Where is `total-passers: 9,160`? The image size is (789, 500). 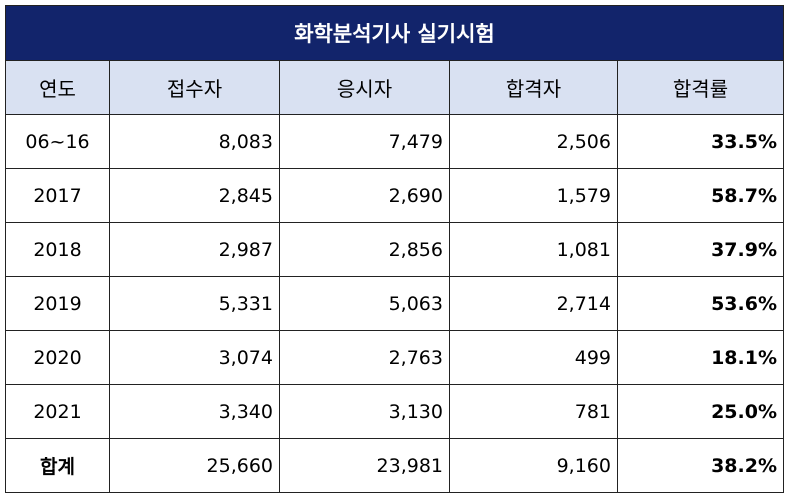
total-passers: 9,160 is located at coordinates (533, 465).